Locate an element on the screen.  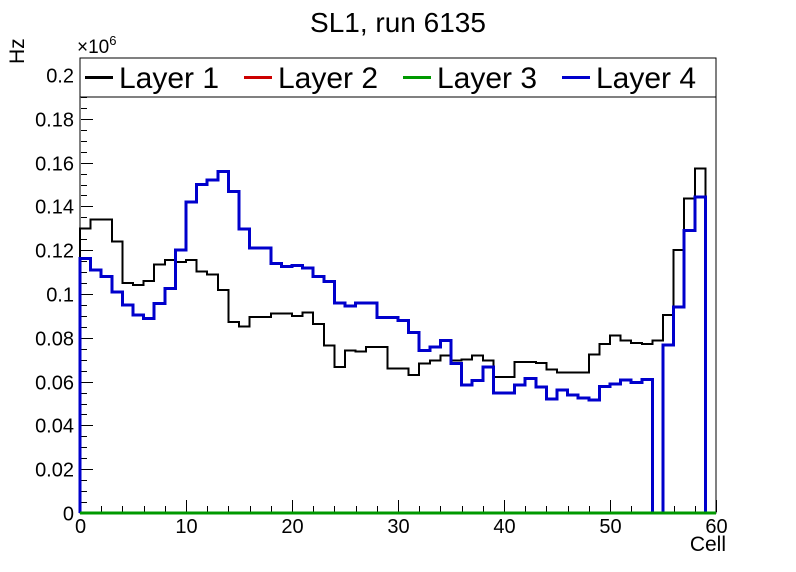
legend-entry: Layer 4 is located at coordinates (629, 78).